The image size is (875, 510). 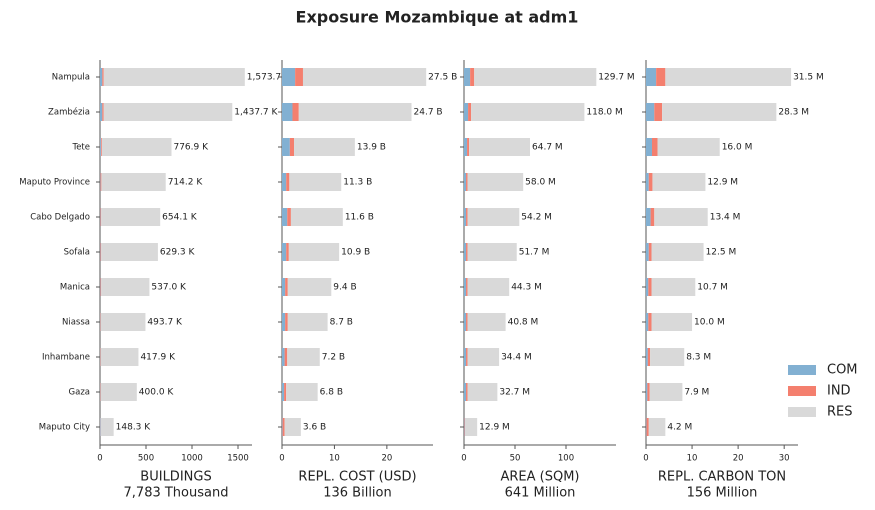 I want to click on y-tick-label: Tete, so click(x=80, y=148).